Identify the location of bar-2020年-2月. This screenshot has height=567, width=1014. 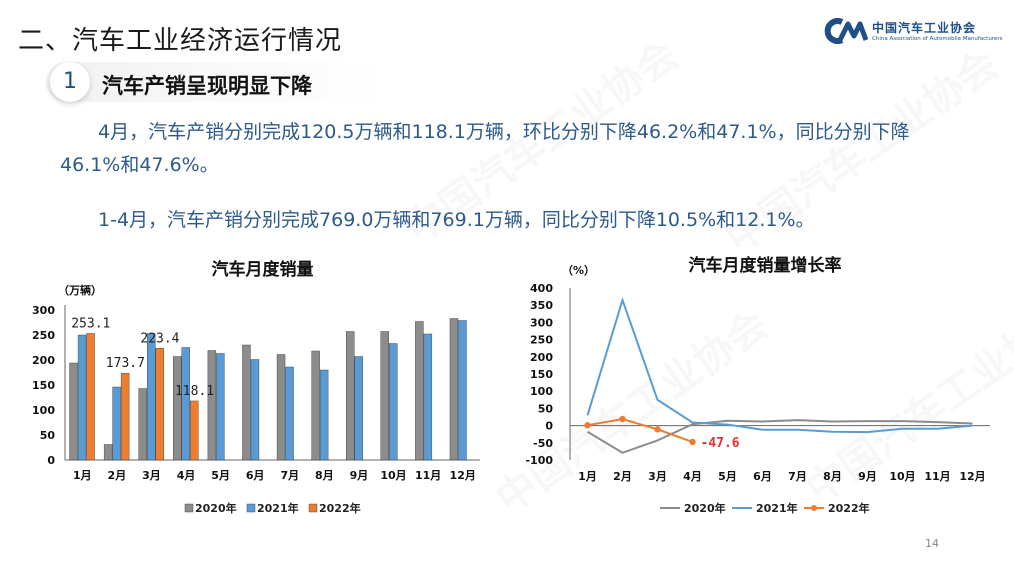
(108, 452).